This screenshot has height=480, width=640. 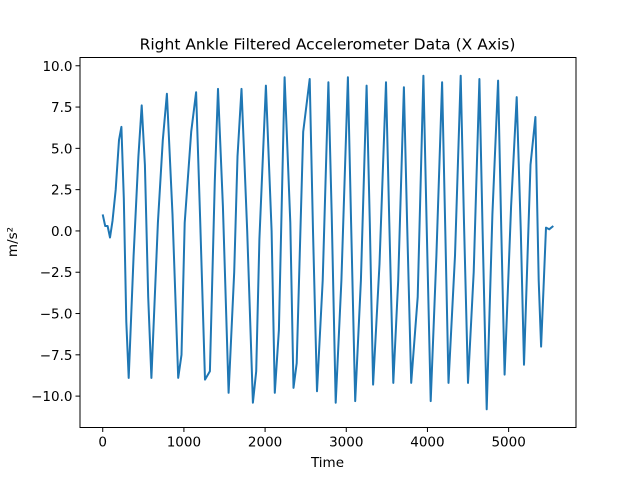 I want to click on x-tick-label: 5000, so click(x=508, y=443).